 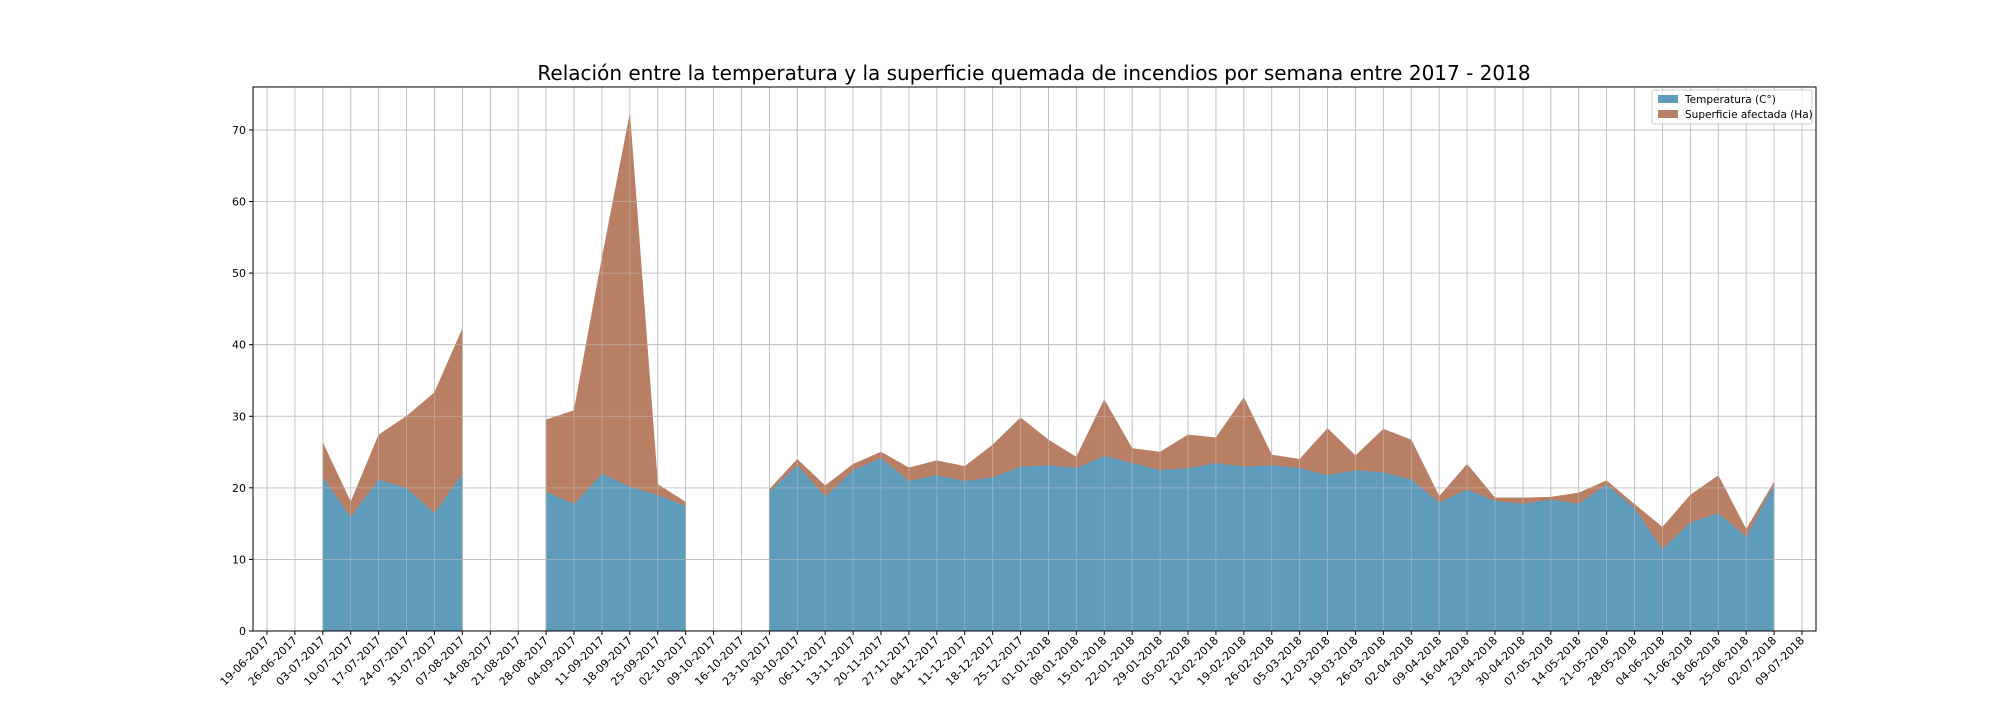 I want to click on y-tick-label: 50, so click(x=239, y=273).